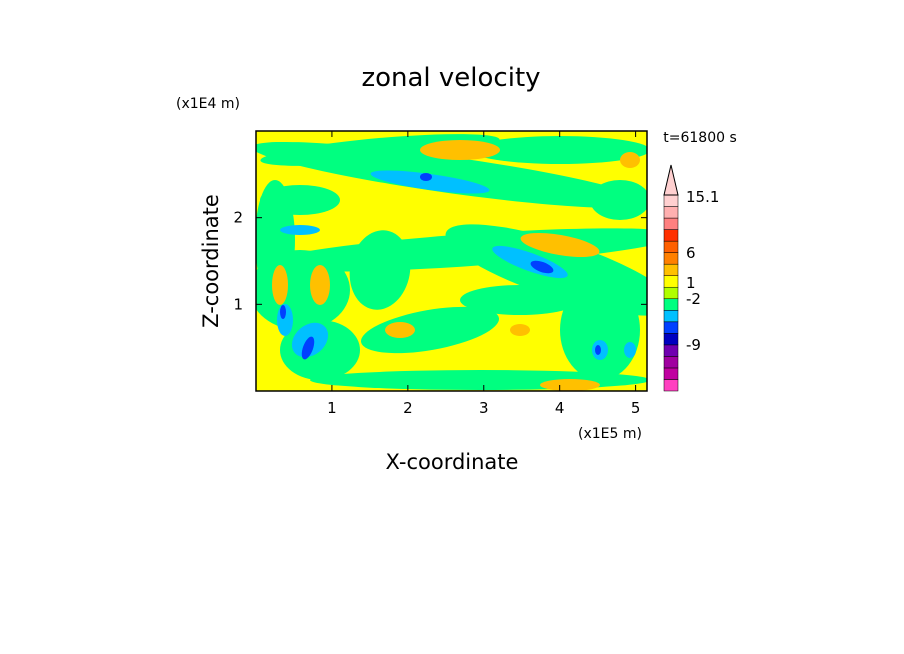 Image resolution: width=904 pixels, height=654 pixels. I want to click on colorbar-tick-label: -2, so click(693, 299).